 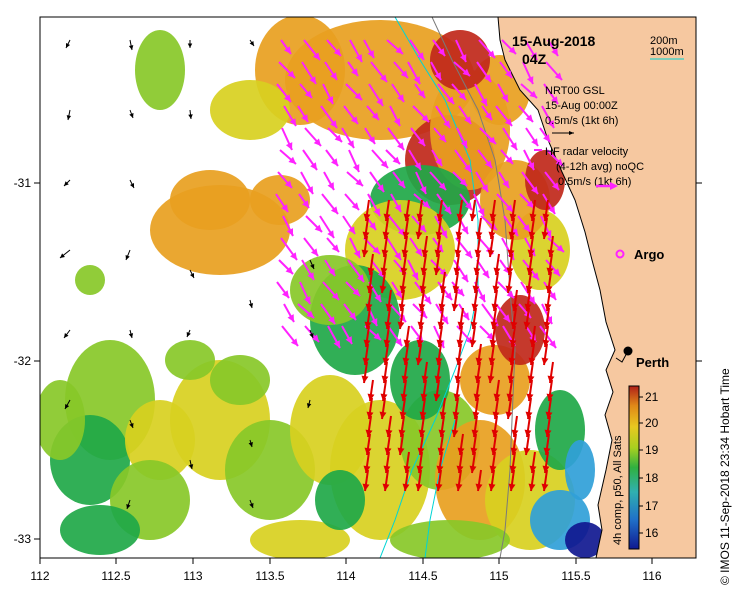 I want to click on isobath-1000m-inner, so click(x=440, y=488).